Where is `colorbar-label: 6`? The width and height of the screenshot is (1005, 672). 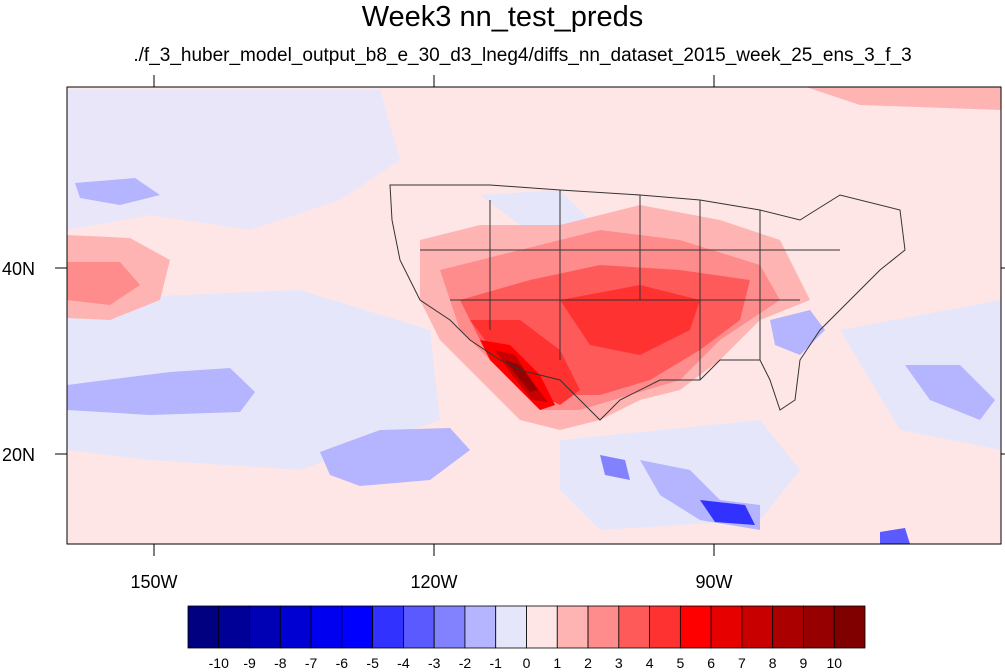
colorbar-label: 6 is located at coordinates (711, 663).